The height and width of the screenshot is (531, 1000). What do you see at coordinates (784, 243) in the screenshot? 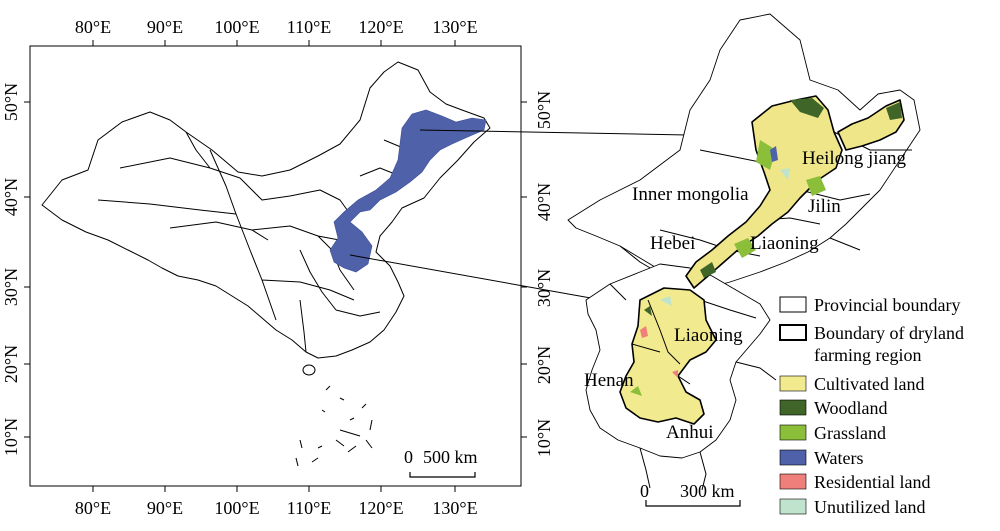
I see `label-liaoning-north: Liaoning` at bounding box center [784, 243].